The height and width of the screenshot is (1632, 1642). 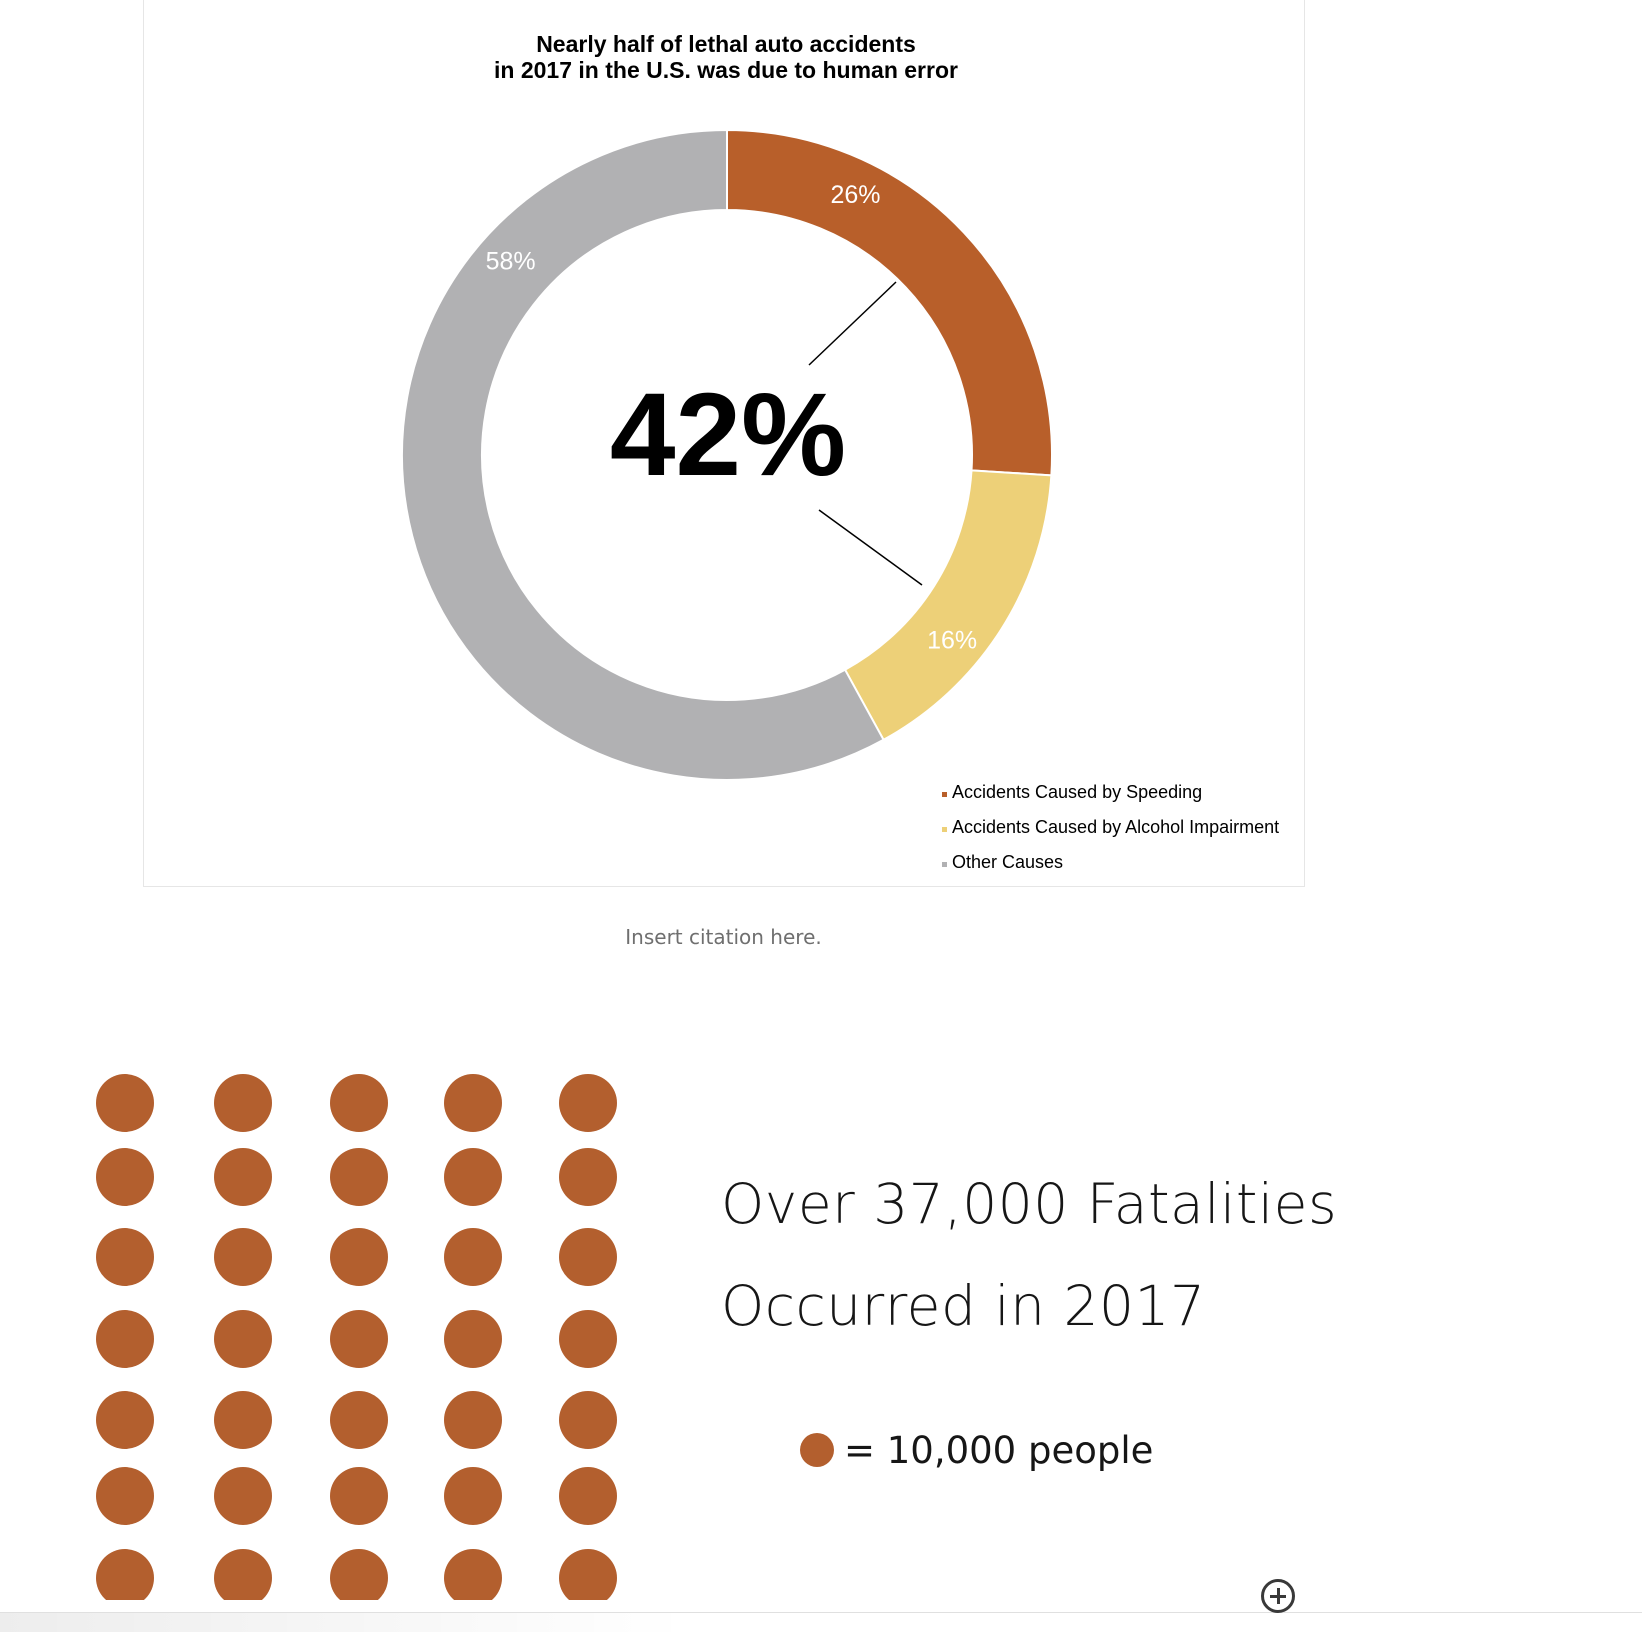 I want to click on legend-label-2: Other Causes, so click(x=1007, y=862).